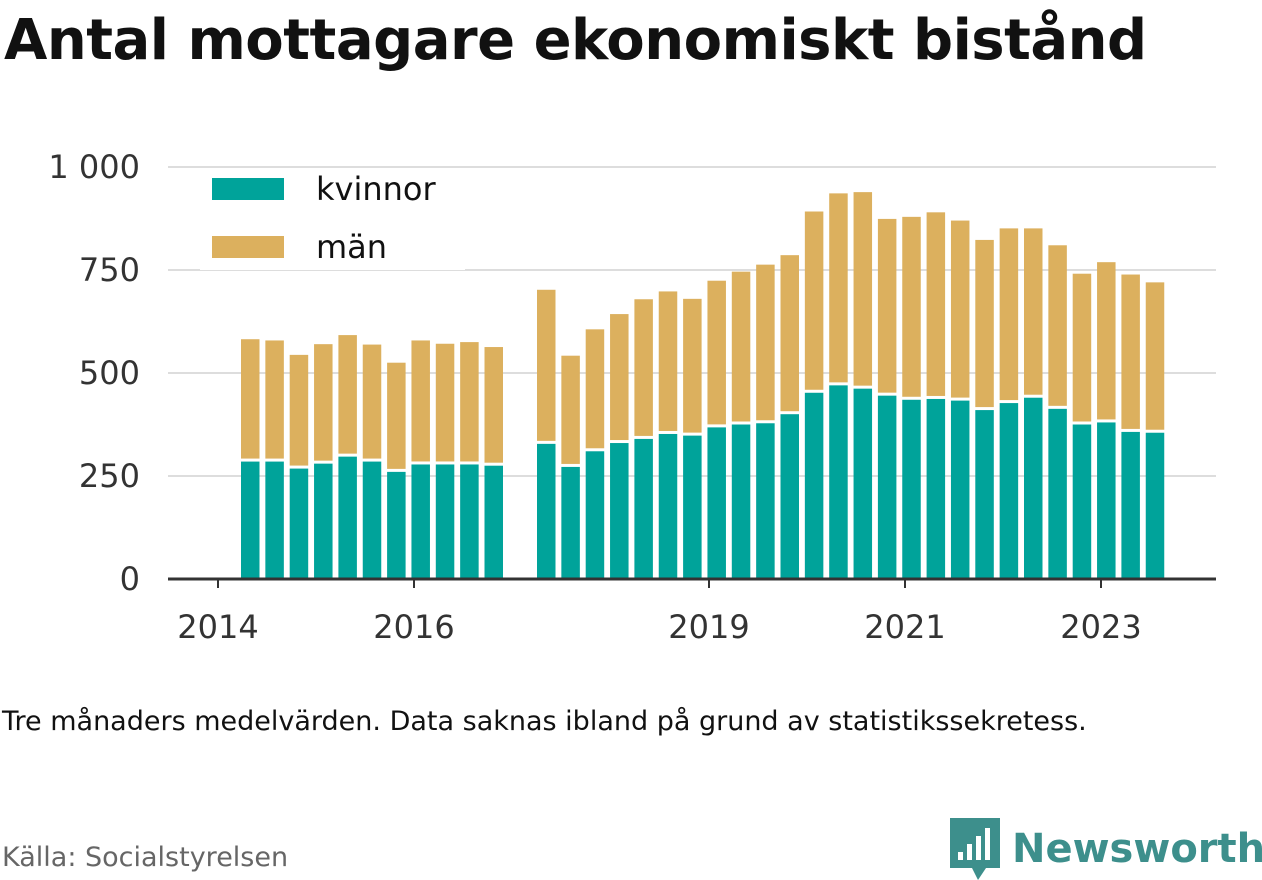 The image size is (1262, 880). I want to click on newsworthy-logo-icon, so click(975, 849).